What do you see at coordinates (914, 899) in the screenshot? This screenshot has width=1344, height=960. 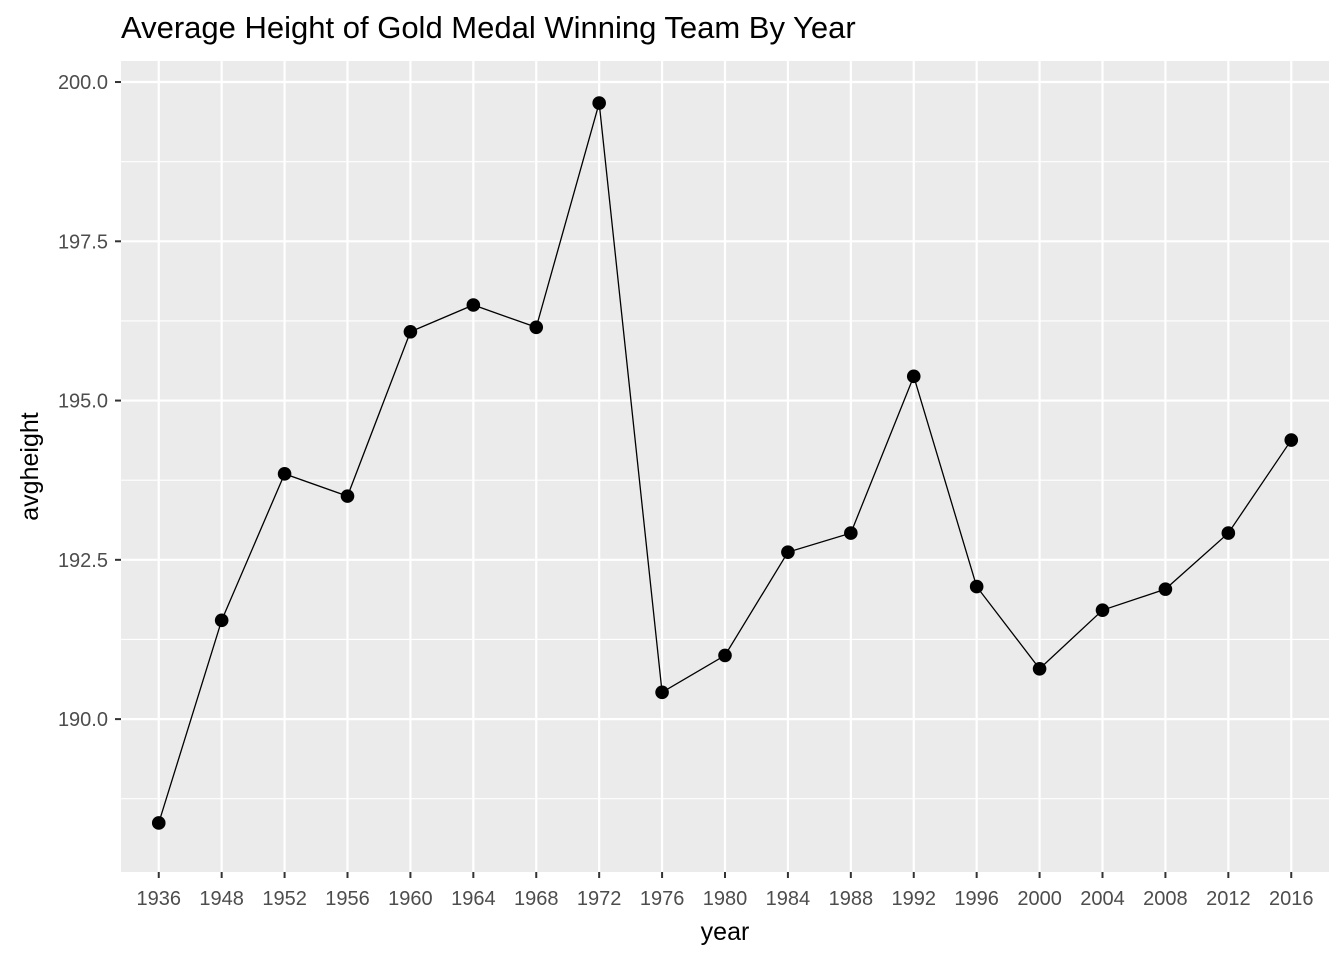 I see `x-tick-label: 1992` at bounding box center [914, 899].